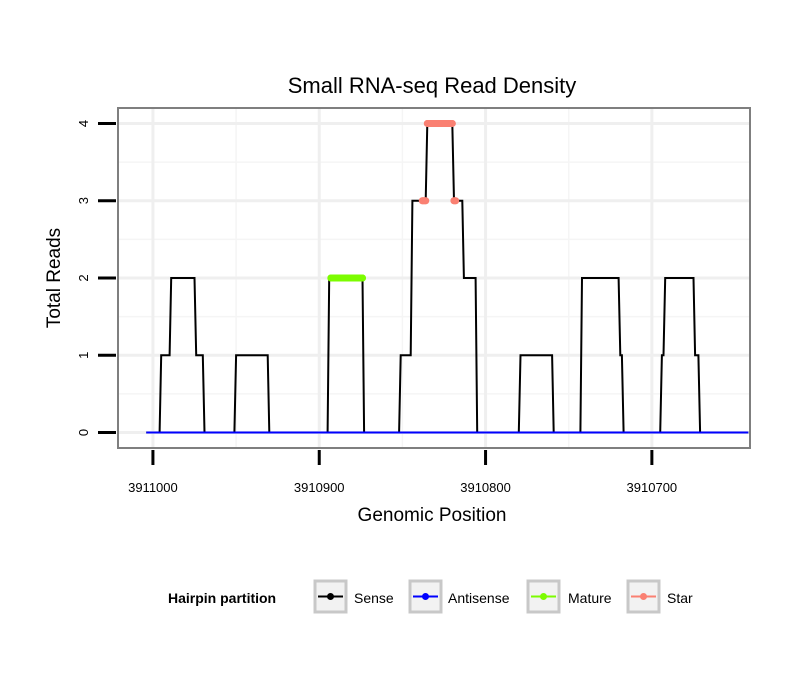 The width and height of the screenshot is (810, 690). I want to click on legend-label: Star, so click(680, 598).